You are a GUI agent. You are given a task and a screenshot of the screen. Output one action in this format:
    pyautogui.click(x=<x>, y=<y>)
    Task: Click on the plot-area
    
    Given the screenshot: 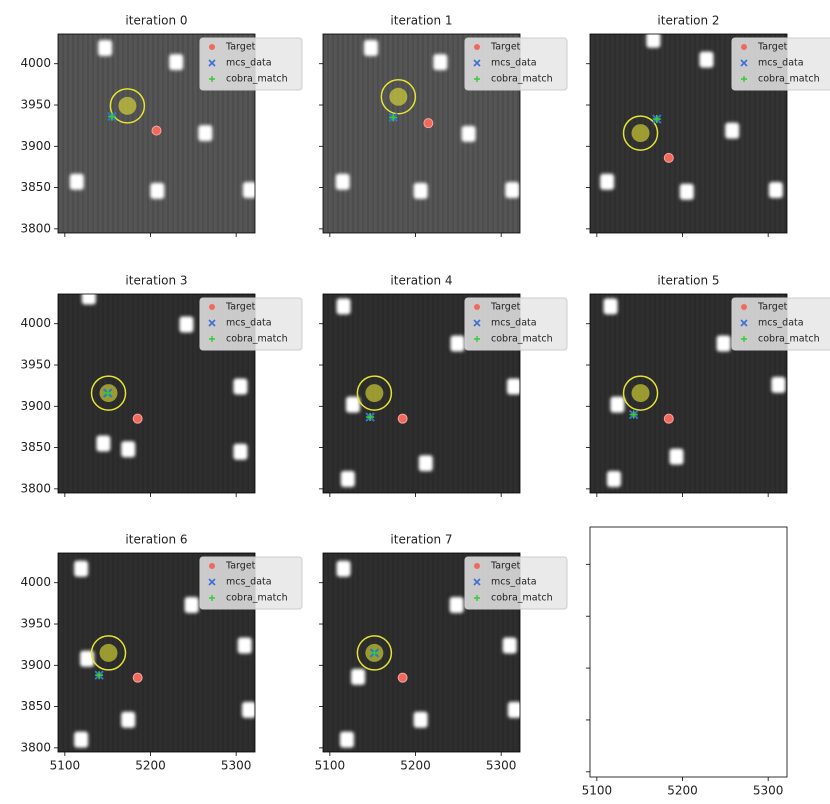 What is the action you would take?
    pyautogui.click(x=421, y=393)
    